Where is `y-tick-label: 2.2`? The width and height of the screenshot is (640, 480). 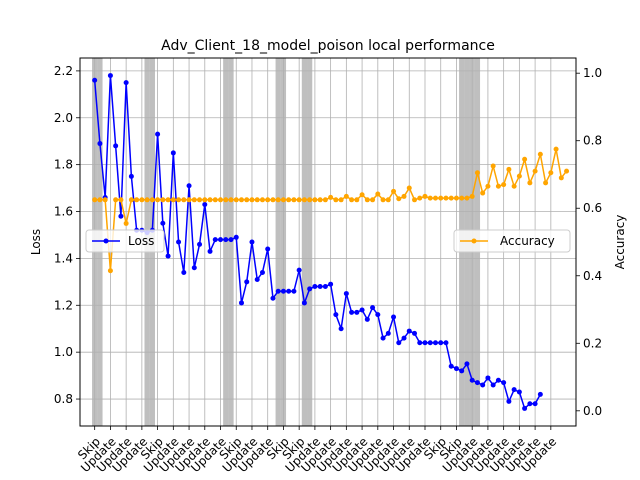
y-tick-label: 2.2 is located at coordinates (63, 71).